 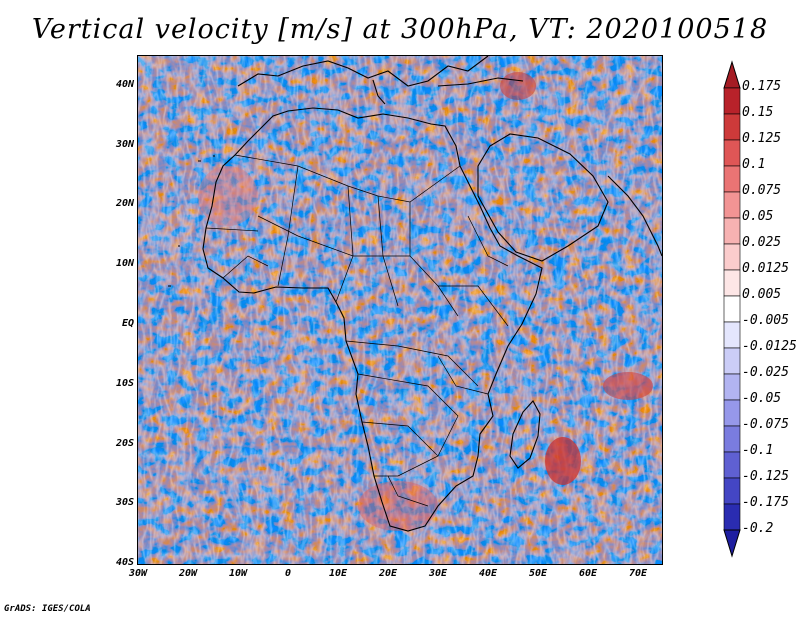 I want to click on colorbar, so click(x=732, y=309).